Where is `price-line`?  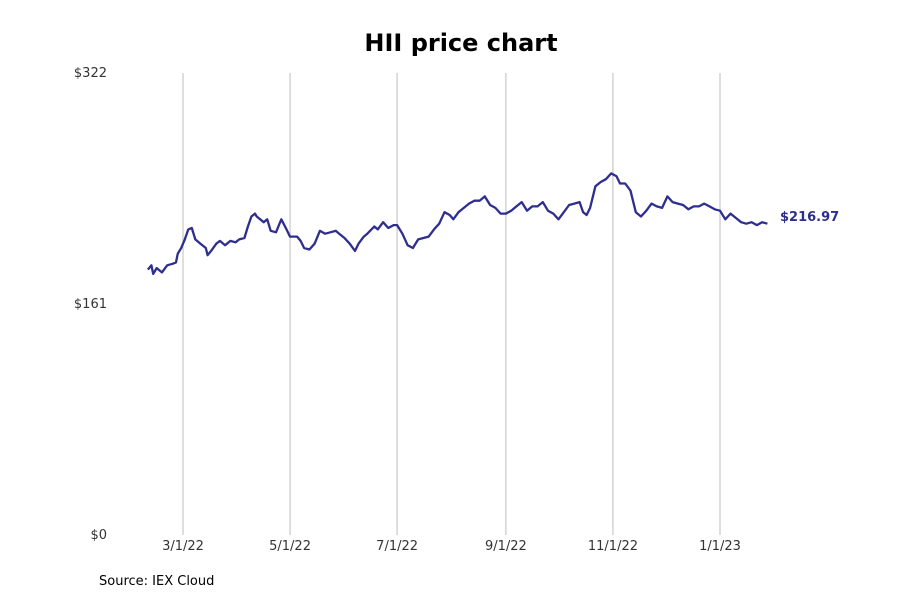
price-line is located at coordinates (457, 224).